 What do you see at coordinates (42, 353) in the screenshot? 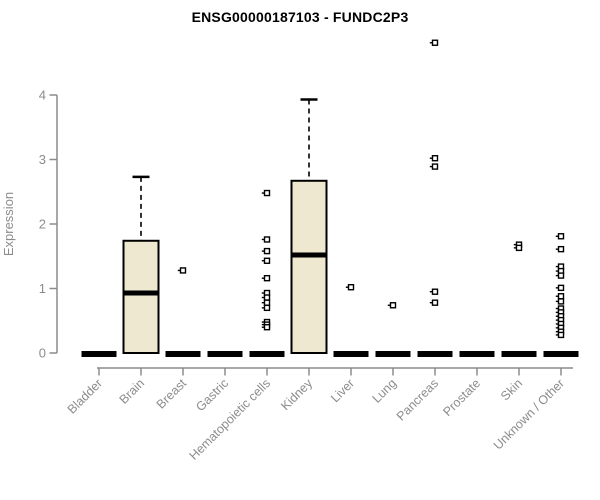
I see `y-tick-label: 0` at bounding box center [42, 353].